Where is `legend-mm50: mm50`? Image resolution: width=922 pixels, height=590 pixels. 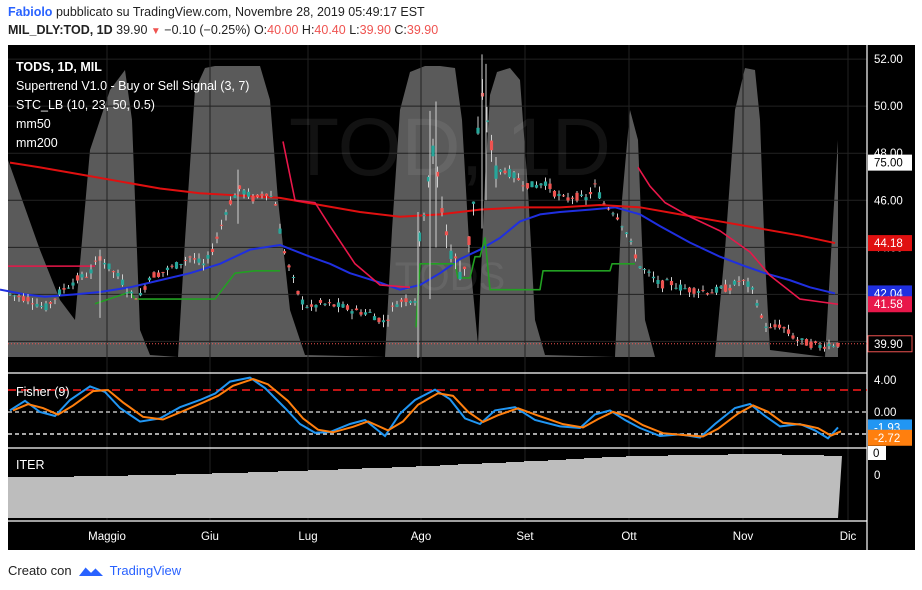
legend-mm50: mm50 is located at coordinates (33, 124).